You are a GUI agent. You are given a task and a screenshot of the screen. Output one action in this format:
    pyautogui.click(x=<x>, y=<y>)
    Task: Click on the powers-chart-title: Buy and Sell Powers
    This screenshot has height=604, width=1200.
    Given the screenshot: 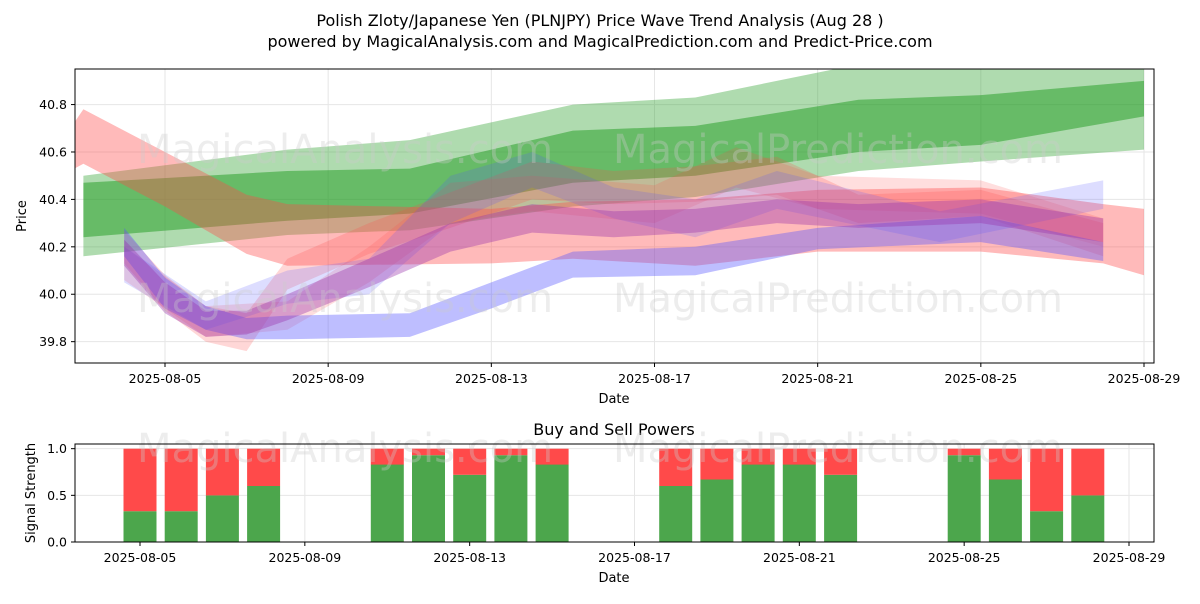 What is the action you would take?
    pyautogui.click(x=614, y=429)
    